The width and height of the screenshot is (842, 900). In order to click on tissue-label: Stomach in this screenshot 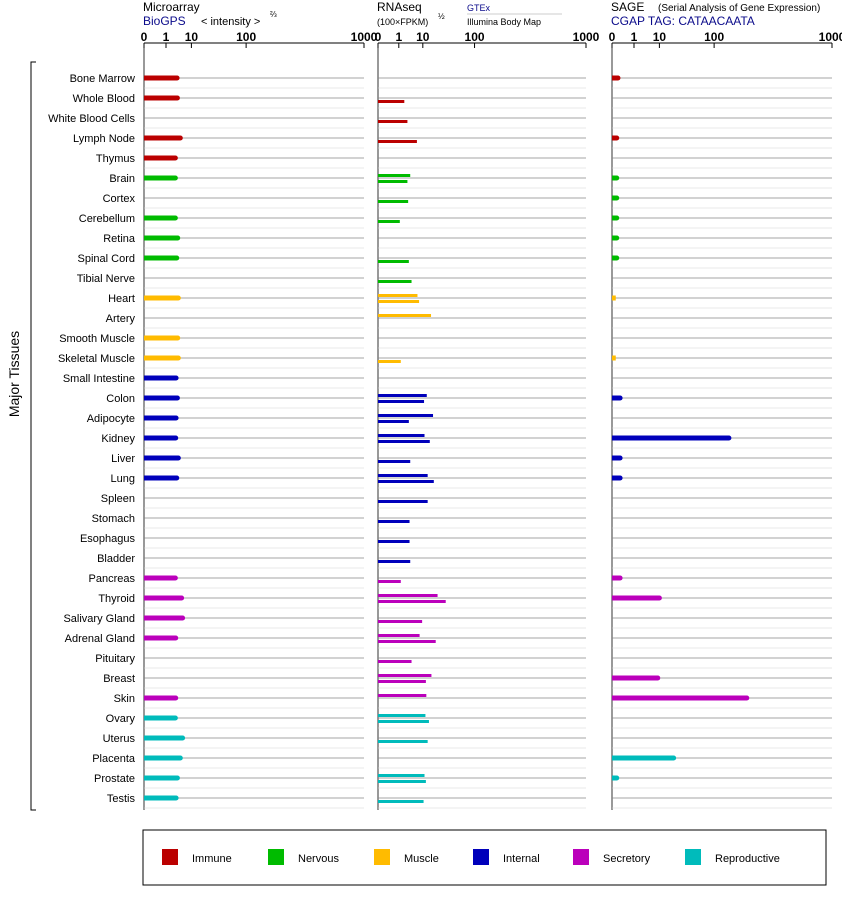, I will do `click(113, 519)`.